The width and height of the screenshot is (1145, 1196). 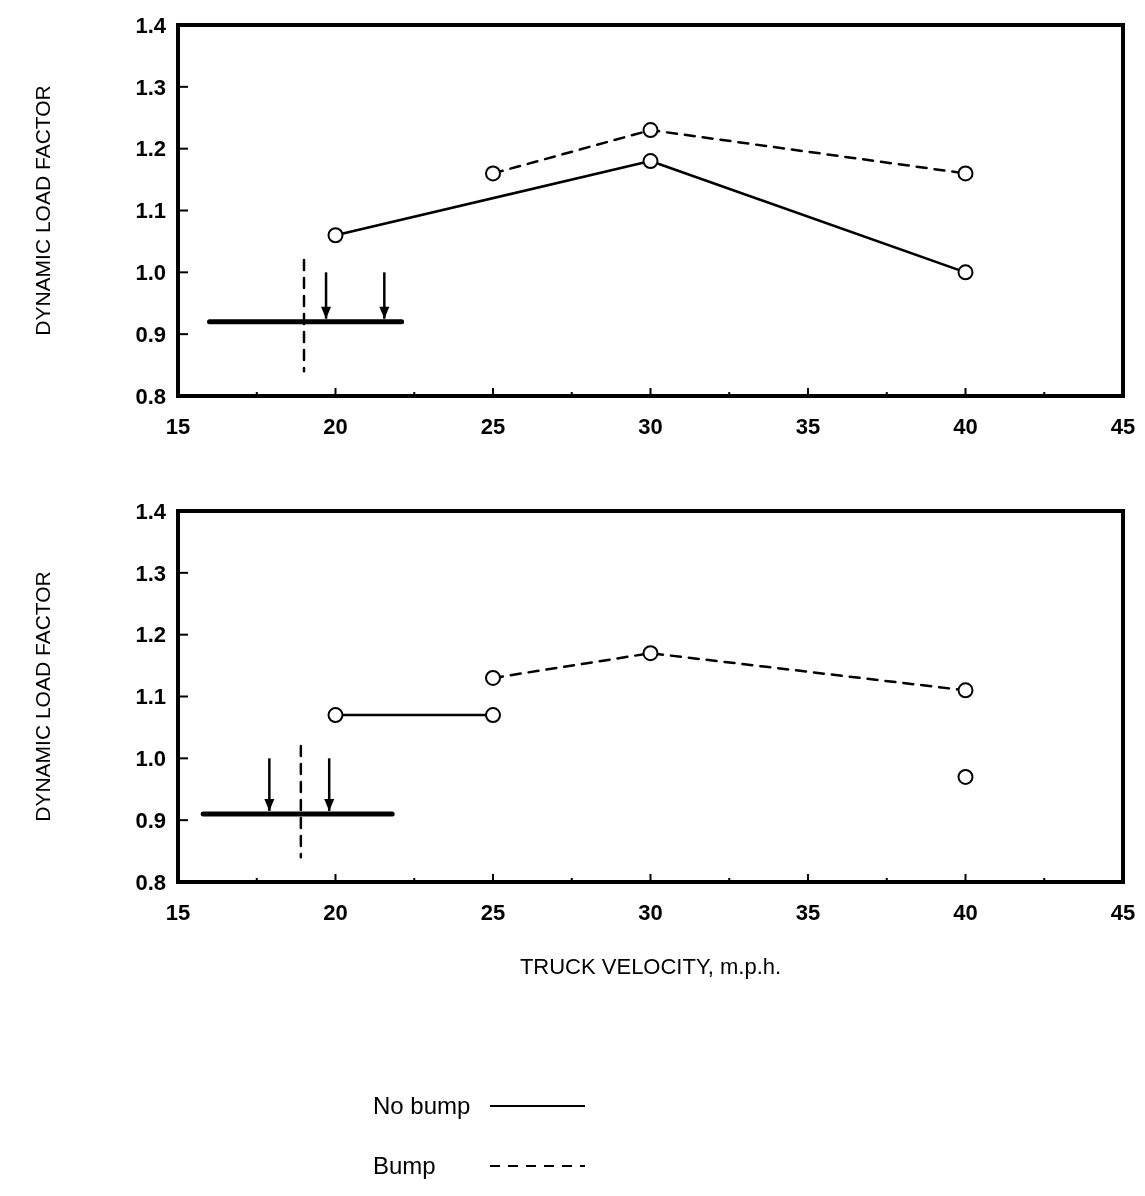 I want to click on x-axis-title: TRUCK VELOCITY, m.p.h., so click(x=650, y=966).